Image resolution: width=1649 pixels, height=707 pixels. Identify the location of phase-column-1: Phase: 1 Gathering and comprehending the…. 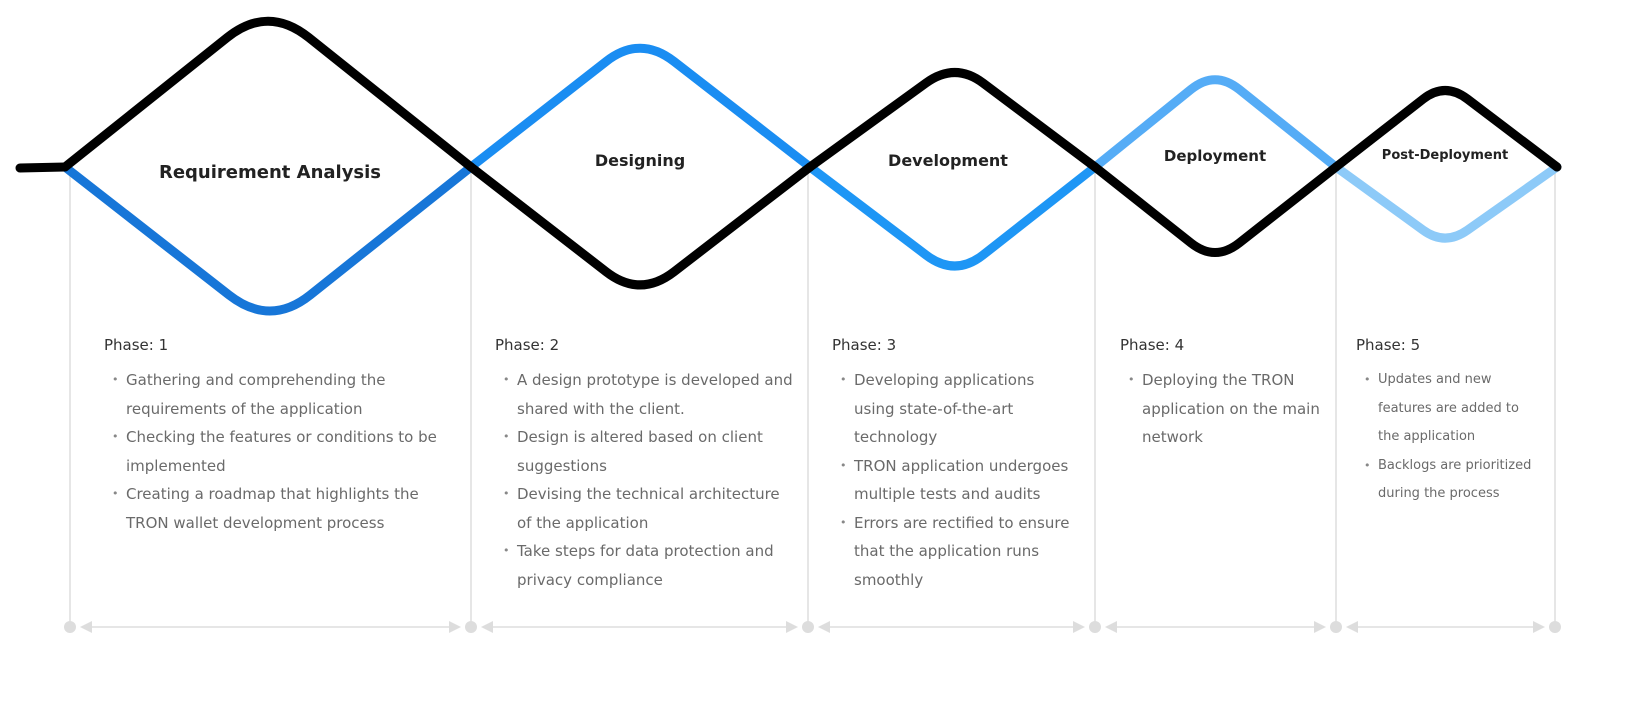
(274, 436).